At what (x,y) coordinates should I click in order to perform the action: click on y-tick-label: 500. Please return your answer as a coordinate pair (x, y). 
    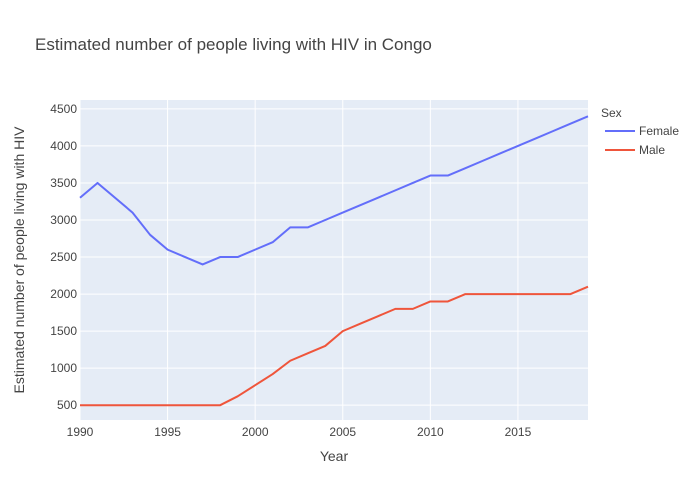
    Looking at the image, I should click on (67, 405).